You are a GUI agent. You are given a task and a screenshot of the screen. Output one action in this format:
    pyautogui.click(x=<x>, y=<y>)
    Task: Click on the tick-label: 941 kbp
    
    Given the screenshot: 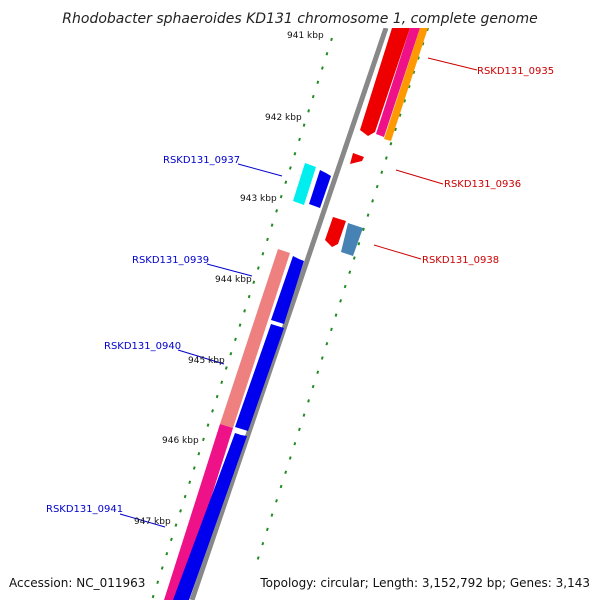 What is the action you would take?
    pyautogui.click(x=305, y=36)
    